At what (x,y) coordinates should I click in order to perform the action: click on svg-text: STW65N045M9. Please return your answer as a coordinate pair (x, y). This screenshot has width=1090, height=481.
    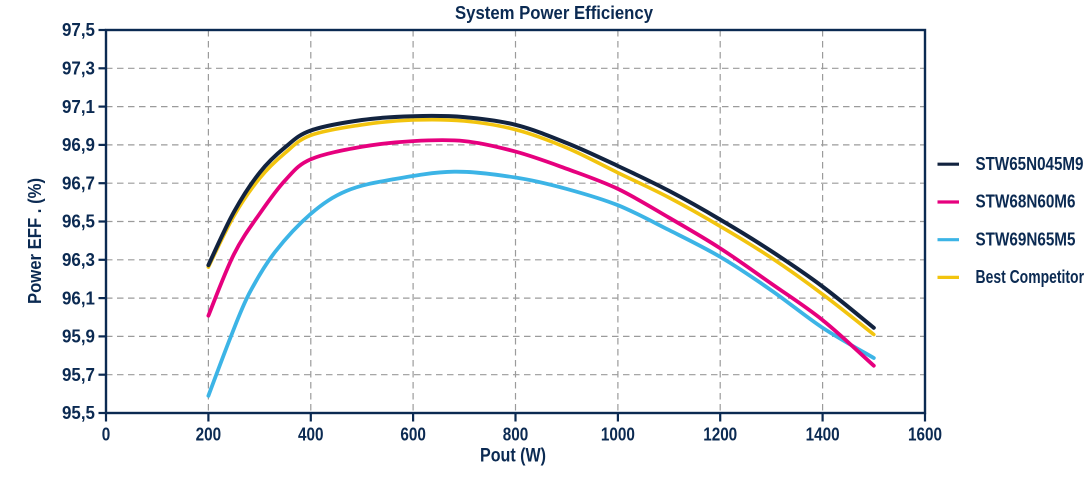
    Looking at the image, I should click on (1030, 164).